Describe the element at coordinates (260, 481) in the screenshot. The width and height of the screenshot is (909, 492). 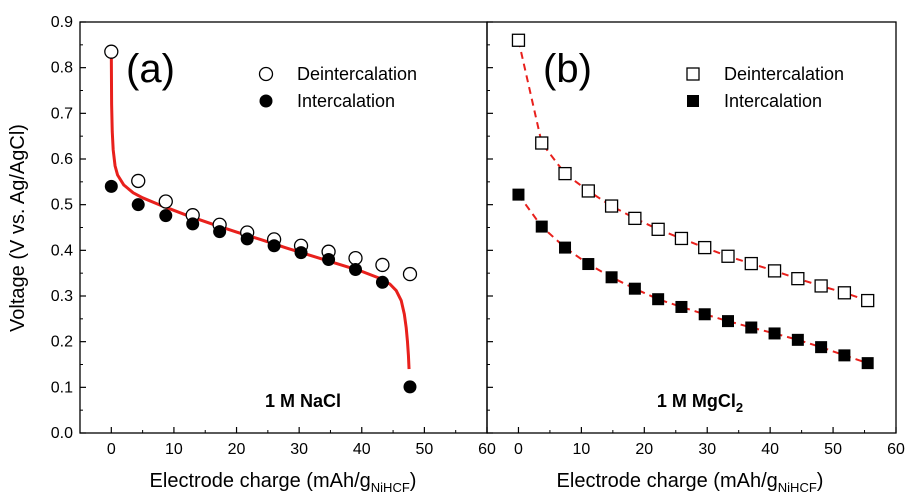
I see `panel-a-xlabel-main: Electrode charge (mAh/g` at that location.